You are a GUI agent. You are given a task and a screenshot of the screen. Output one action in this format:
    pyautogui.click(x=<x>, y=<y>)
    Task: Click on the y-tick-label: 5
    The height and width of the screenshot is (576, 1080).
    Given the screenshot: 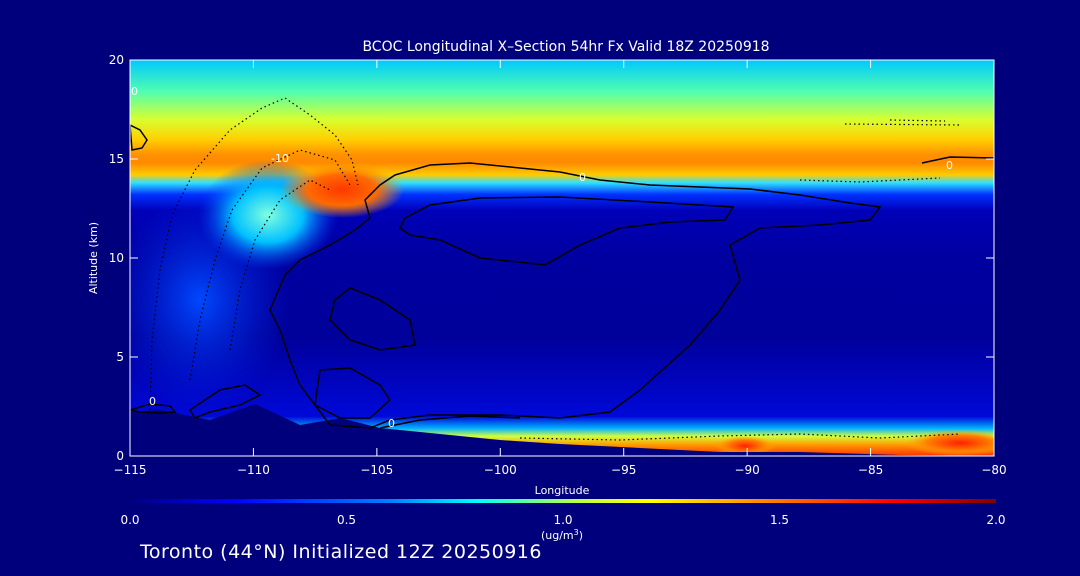 What is the action you would take?
    pyautogui.click(x=120, y=357)
    